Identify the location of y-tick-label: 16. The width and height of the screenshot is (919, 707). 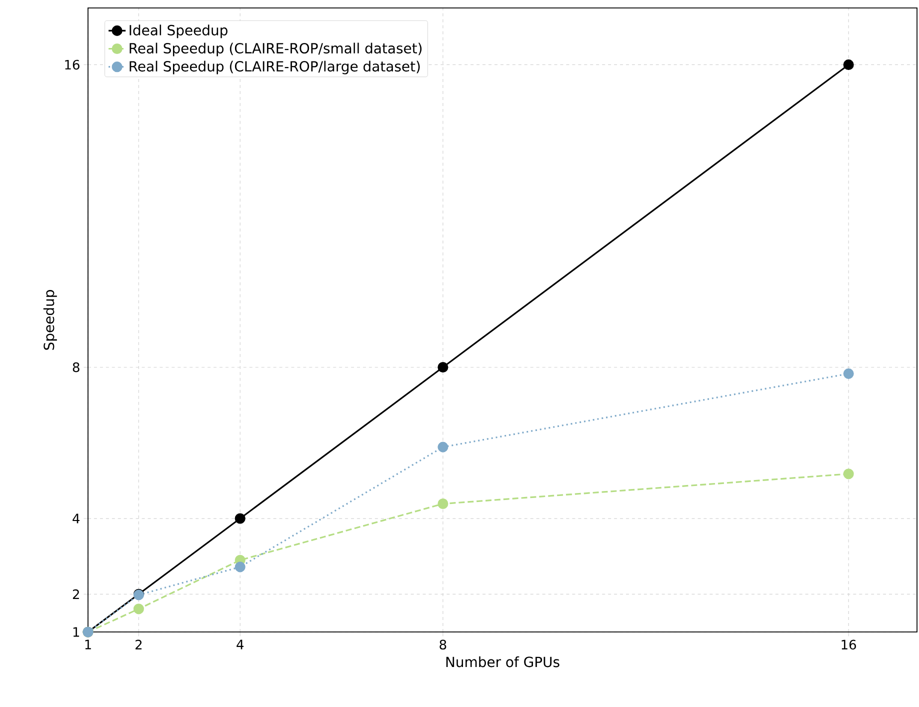
(72, 65).